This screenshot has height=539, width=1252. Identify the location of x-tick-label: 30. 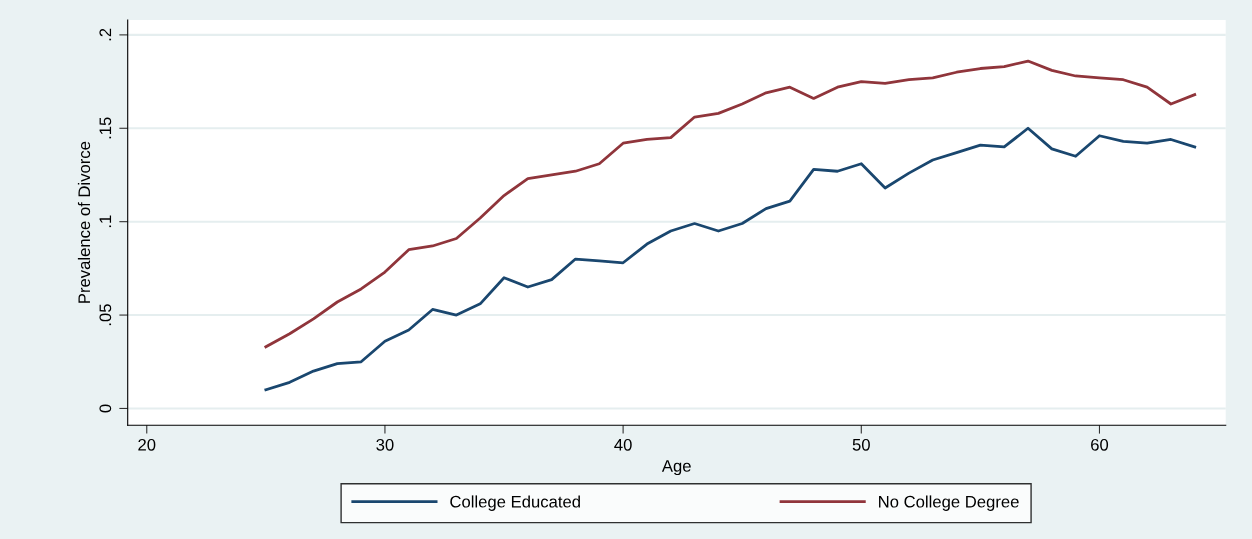
(385, 444).